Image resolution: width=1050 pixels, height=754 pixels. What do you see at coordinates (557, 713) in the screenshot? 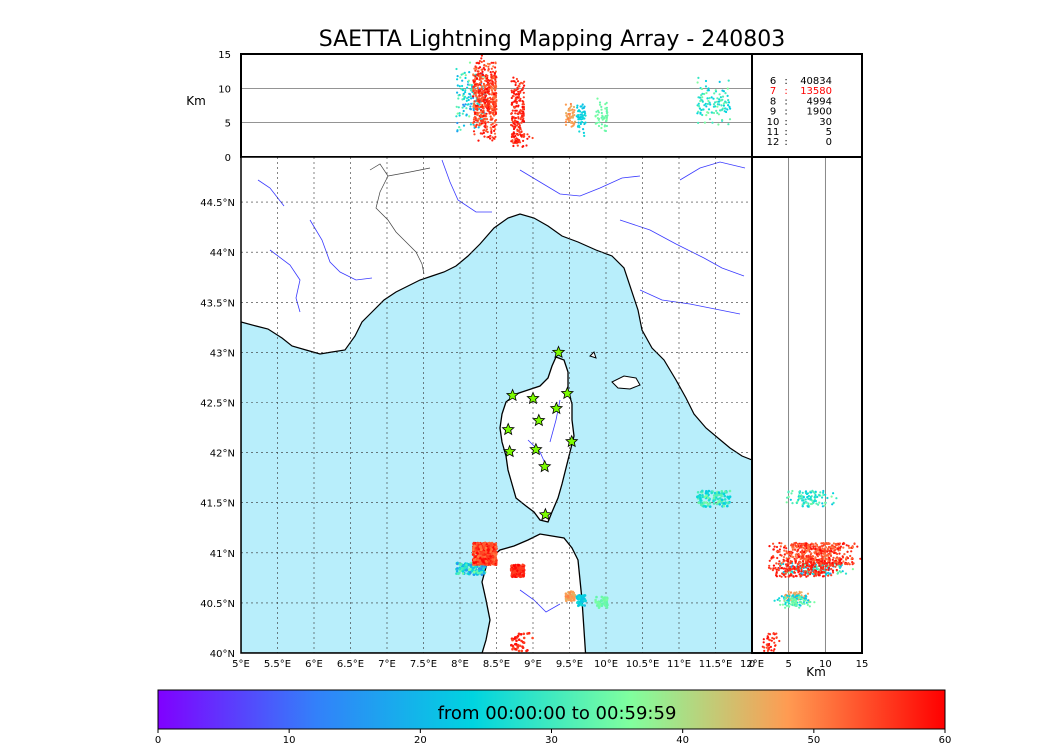
I see `colorbar-label: from 00:00:00 to 00:59:59` at bounding box center [557, 713].